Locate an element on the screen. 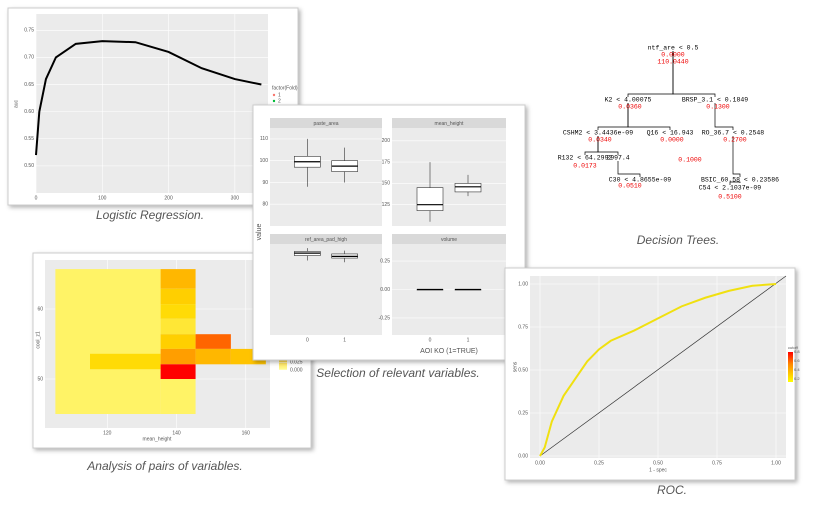 The width and height of the screenshot is (830, 507). x-tick-label: 0.00 is located at coordinates (540, 463).